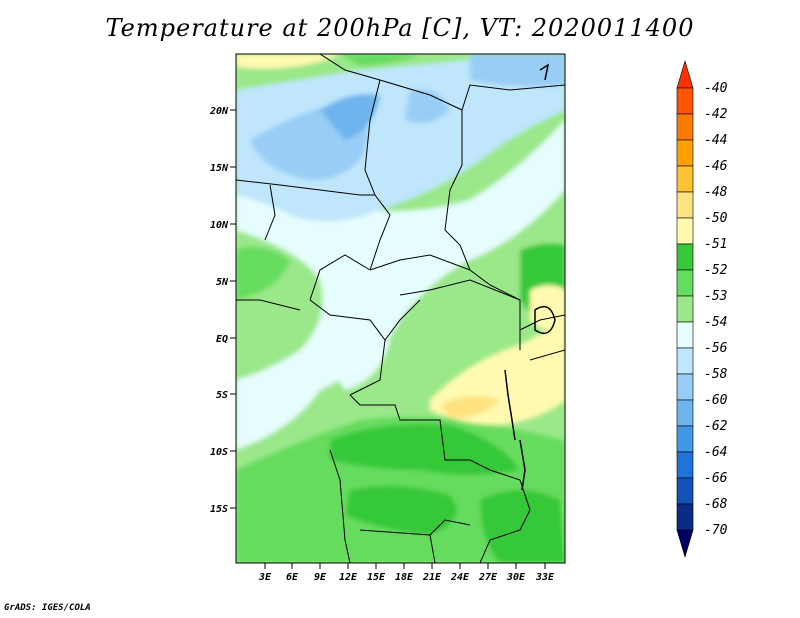 Image resolution: width=800 pixels, height=618 pixels. I want to click on lon-tick-label: 30E, so click(516, 577).